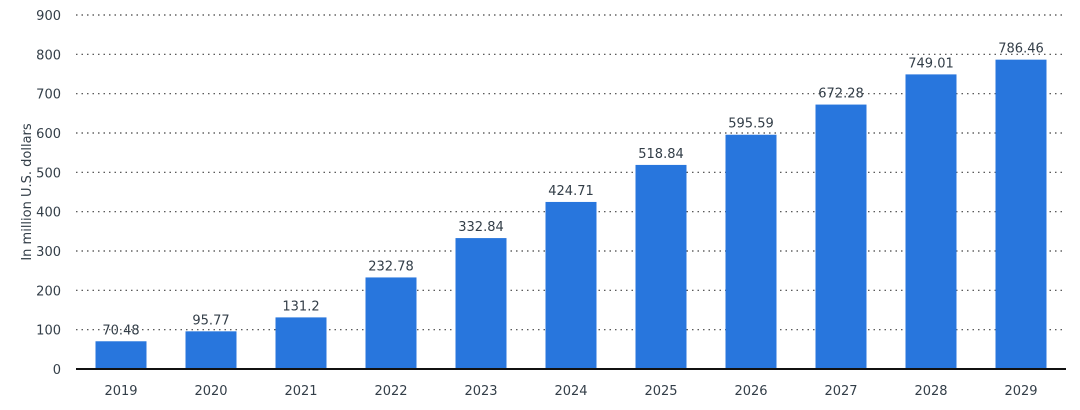 Image resolution: width=1080 pixels, height=410 pixels. I want to click on y-tick-label: 0, so click(57, 370).